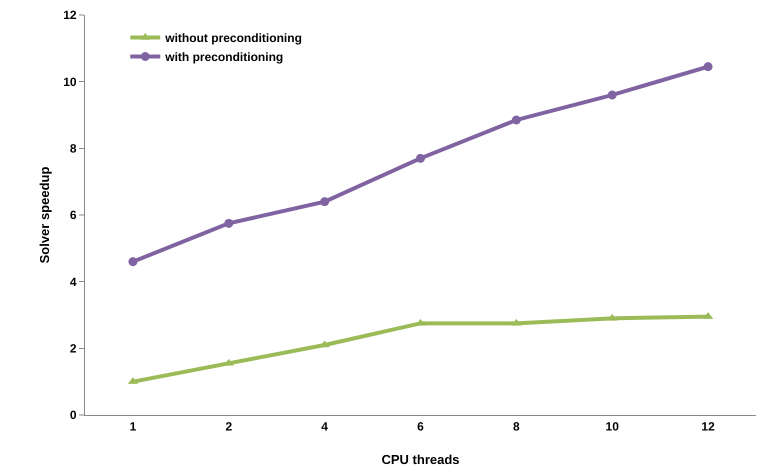  What do you see at coordinates (420, 459) in the screenshot?
I see `x-axis-title: CPU threads` at bounding box center [420, 459].